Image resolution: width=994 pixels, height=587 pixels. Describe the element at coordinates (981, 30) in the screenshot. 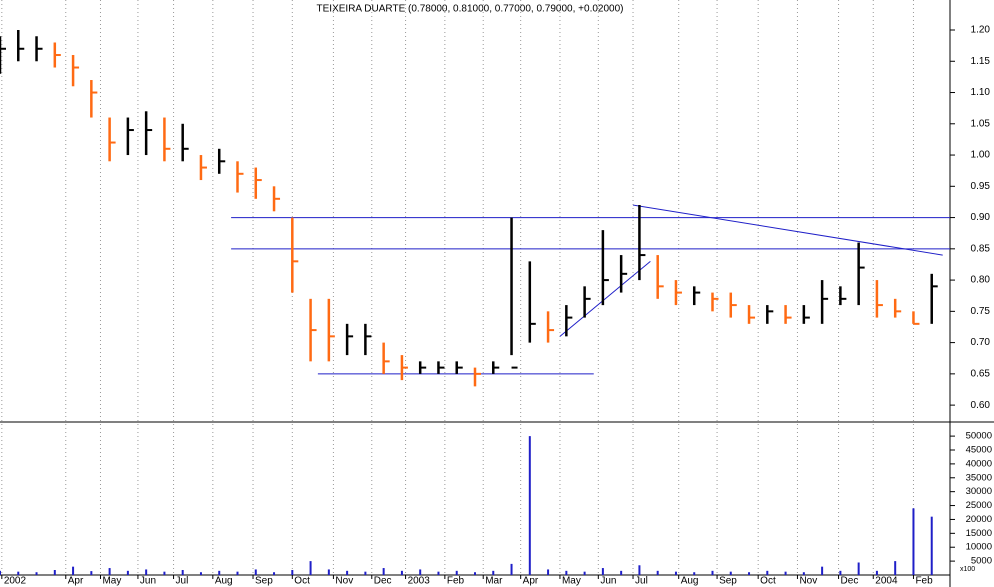

I see `y-tick-label: 1.20` at that location.